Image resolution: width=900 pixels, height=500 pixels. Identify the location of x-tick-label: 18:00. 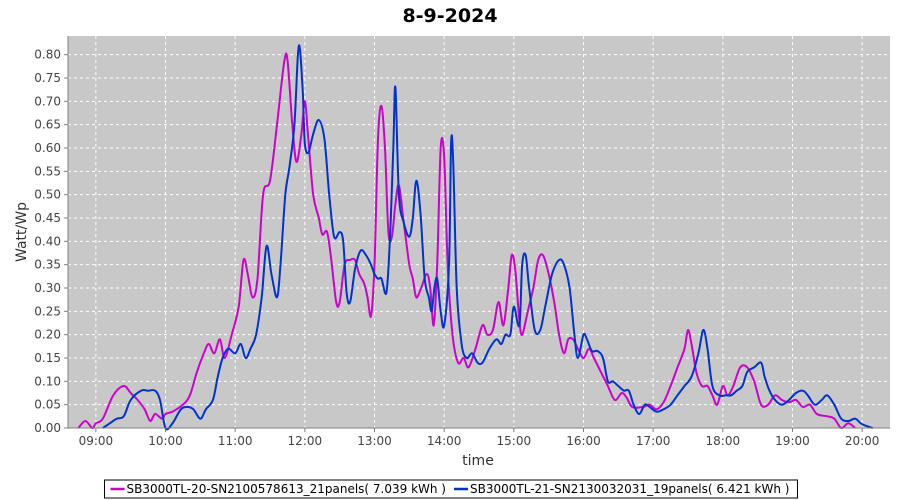
(723, 441).